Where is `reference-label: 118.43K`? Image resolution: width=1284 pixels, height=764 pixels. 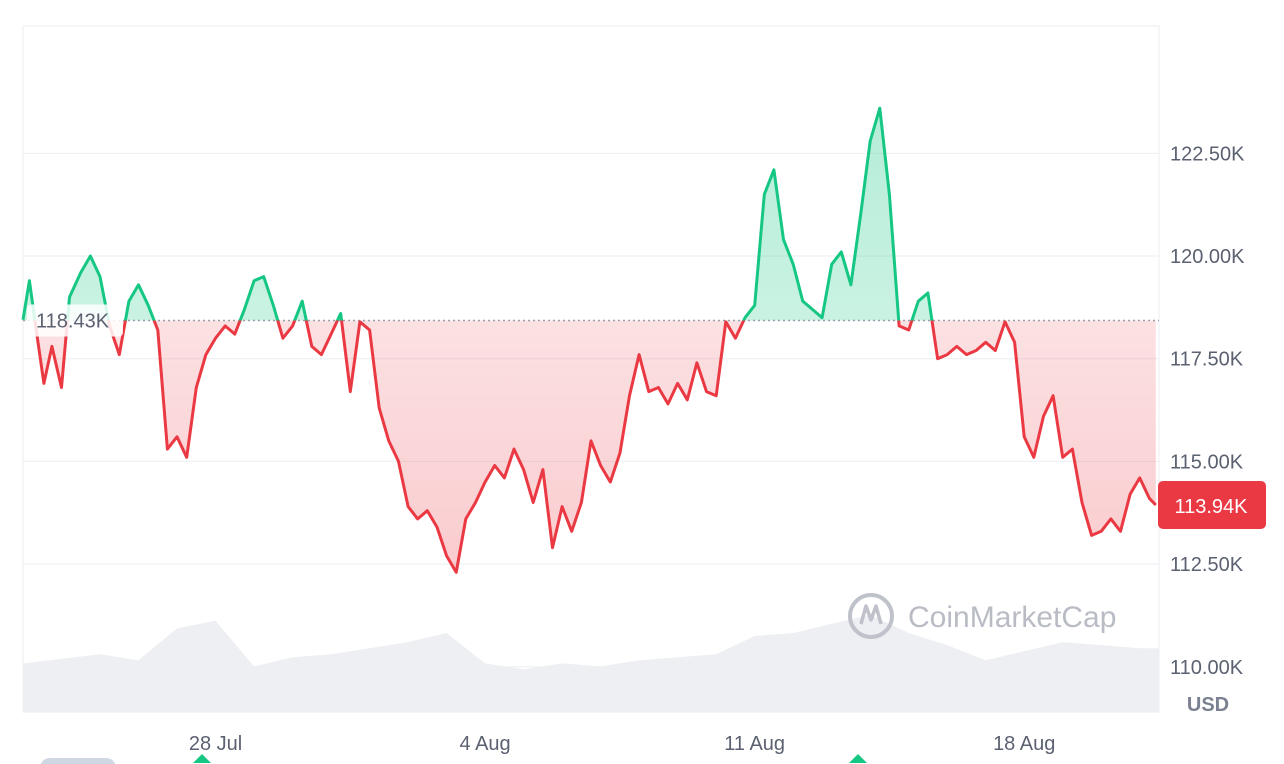
reference-label: 118.43K is located at coordinates (75, 320).